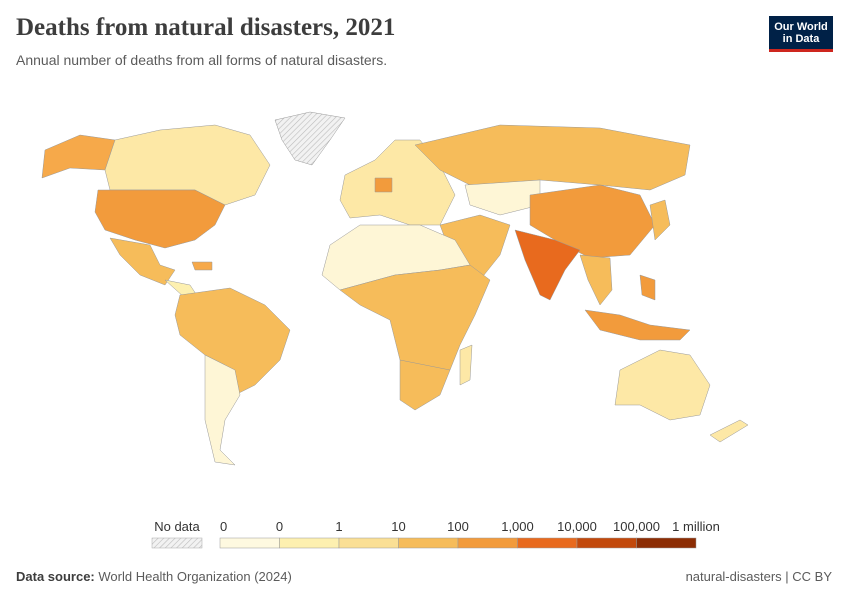  What do you see at coordinates (758, 576) in the screenshot?
I see `footer-slug: natural-disasters | CC BY` at bounding box center [758, 576].